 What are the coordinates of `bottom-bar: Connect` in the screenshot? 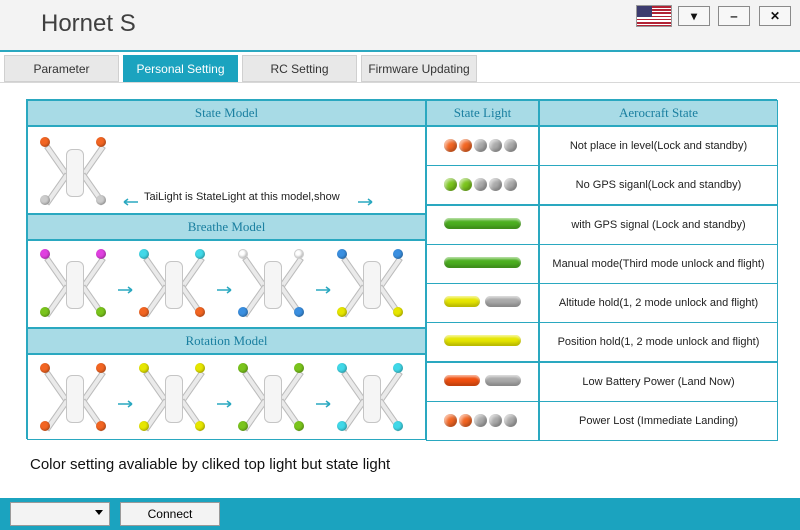 It's located at (400, 514).